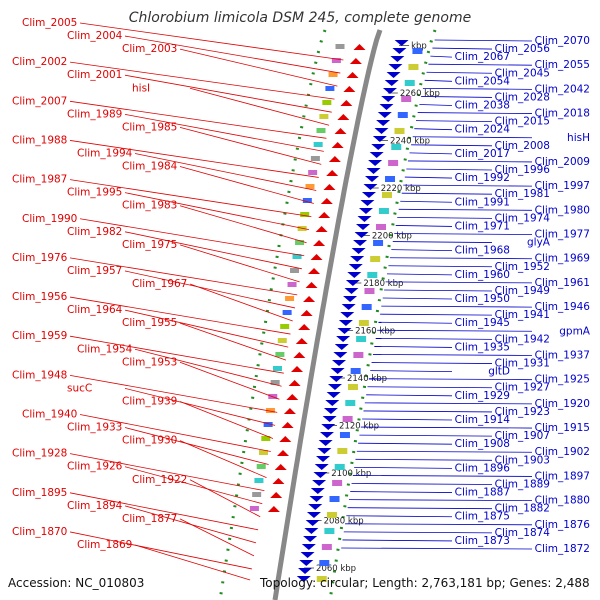 The width and height of the screenshot is (600, 600). Describe the element at coordinates (483, 420) in the screenshot. I see `reverse-gene-label: Clim_1914` at that location.